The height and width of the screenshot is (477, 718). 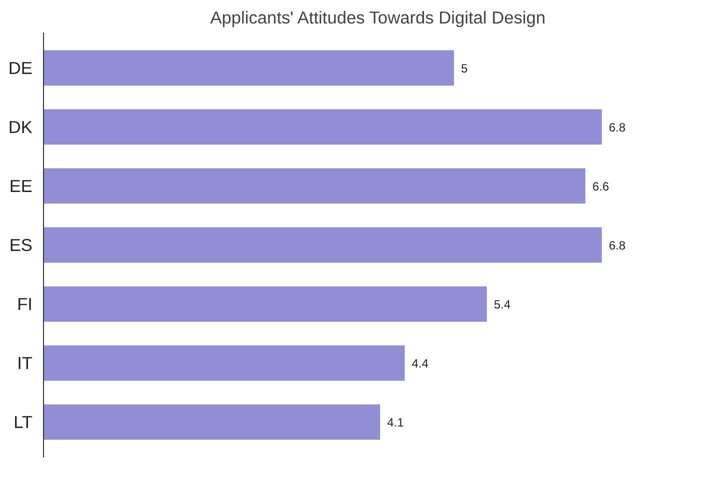 I want to click on y-tick-label: IT, so click(x=25, y=363).